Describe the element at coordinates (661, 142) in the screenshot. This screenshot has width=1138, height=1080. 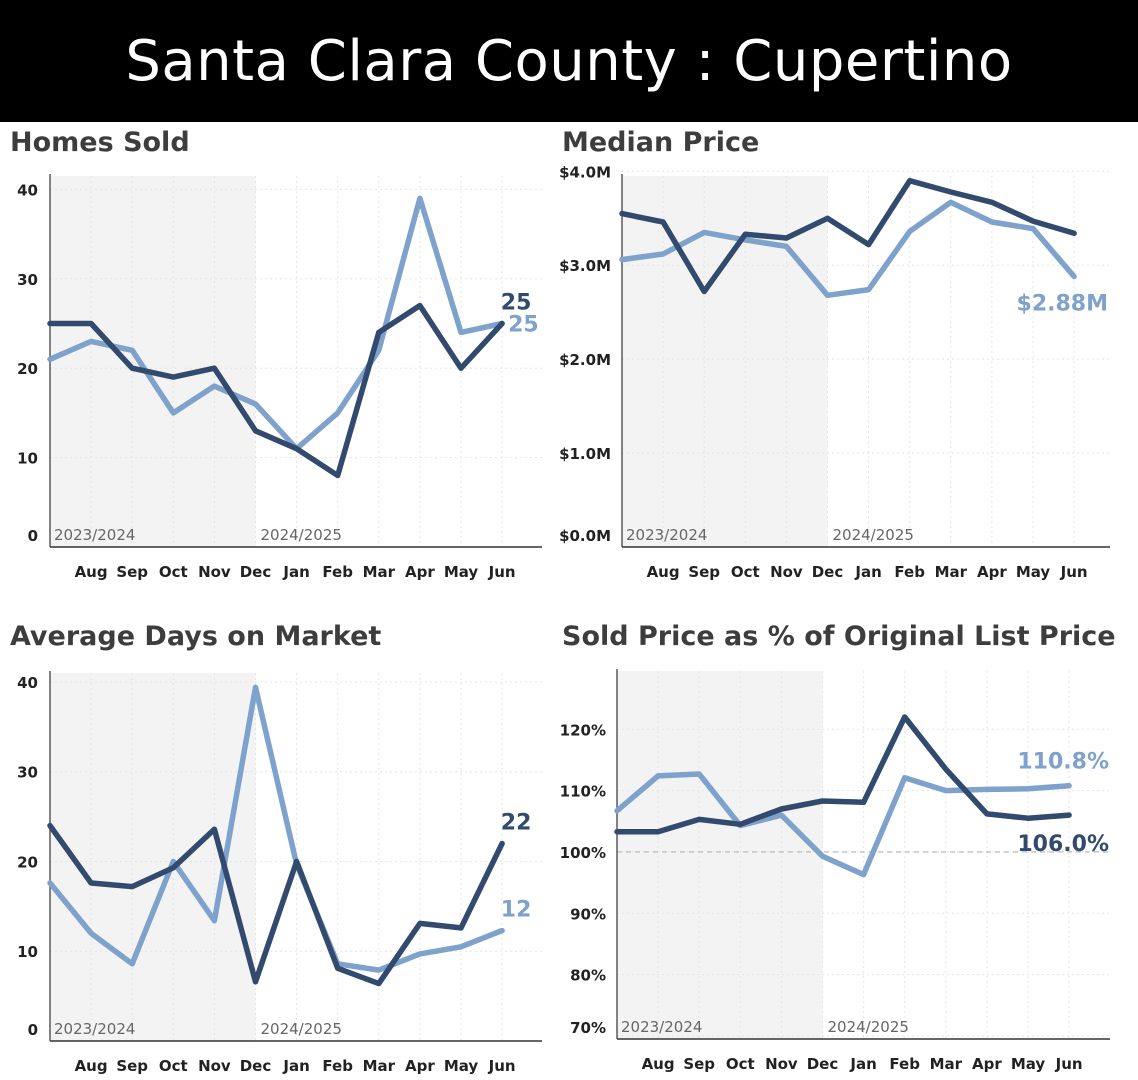
I see `median-price-title: Median Price` at that location.